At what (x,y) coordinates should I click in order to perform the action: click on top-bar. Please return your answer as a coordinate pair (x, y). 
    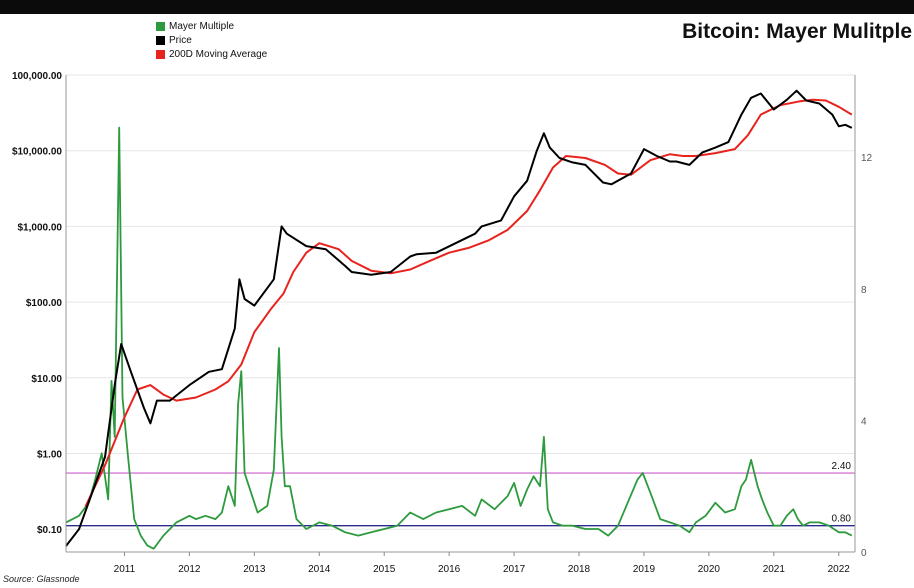
    Looking at the image, I should click on (457, 7).